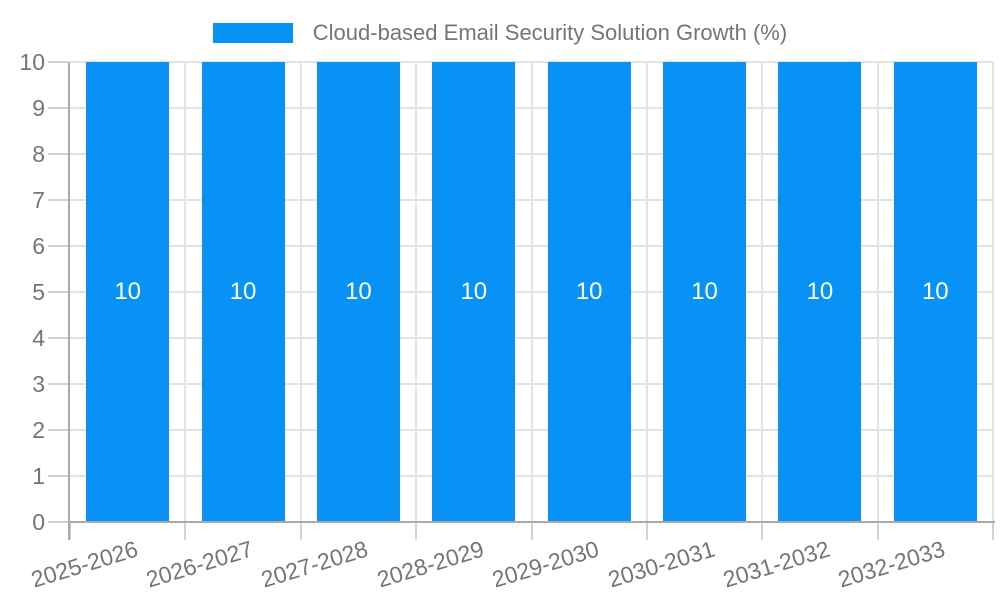  Describe the element at coordinates (199, 564) in the screenshot. I see `x-tick-label: 2026-2027` at that location.